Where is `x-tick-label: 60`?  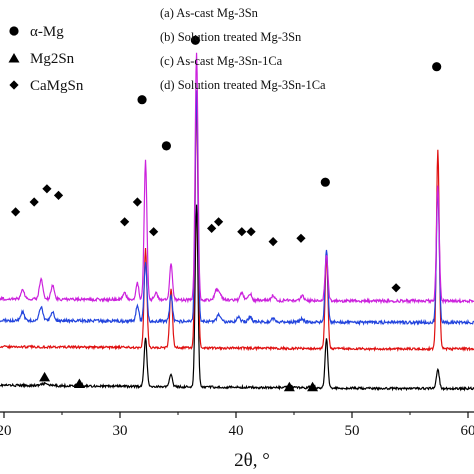
x-tick-label: 60 is located at coordinates (467, 431).